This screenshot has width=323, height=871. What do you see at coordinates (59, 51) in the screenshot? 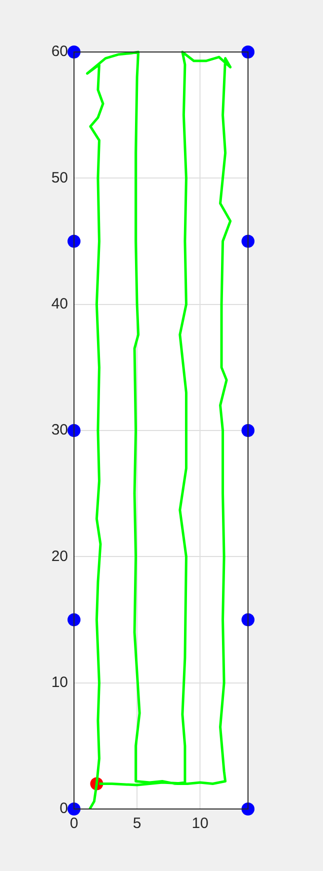
I see `y-tick-label: 60` at bounding box center [59, 51].